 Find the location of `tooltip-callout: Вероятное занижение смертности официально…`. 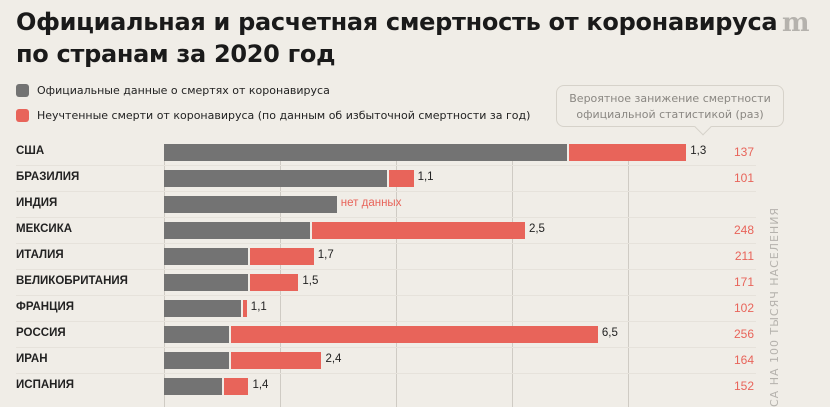

tooltip-callout: Вероятное занижение смертности официально… is located at coordinates (670, 106).